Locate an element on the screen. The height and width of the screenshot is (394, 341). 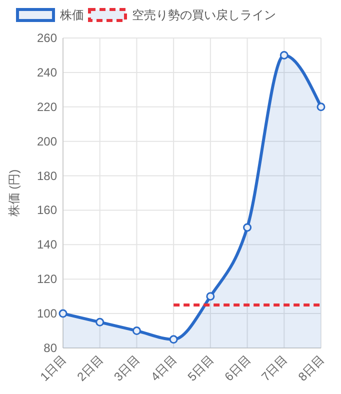
x-tick-label: 8日目 is located at coordinates (312, 368).